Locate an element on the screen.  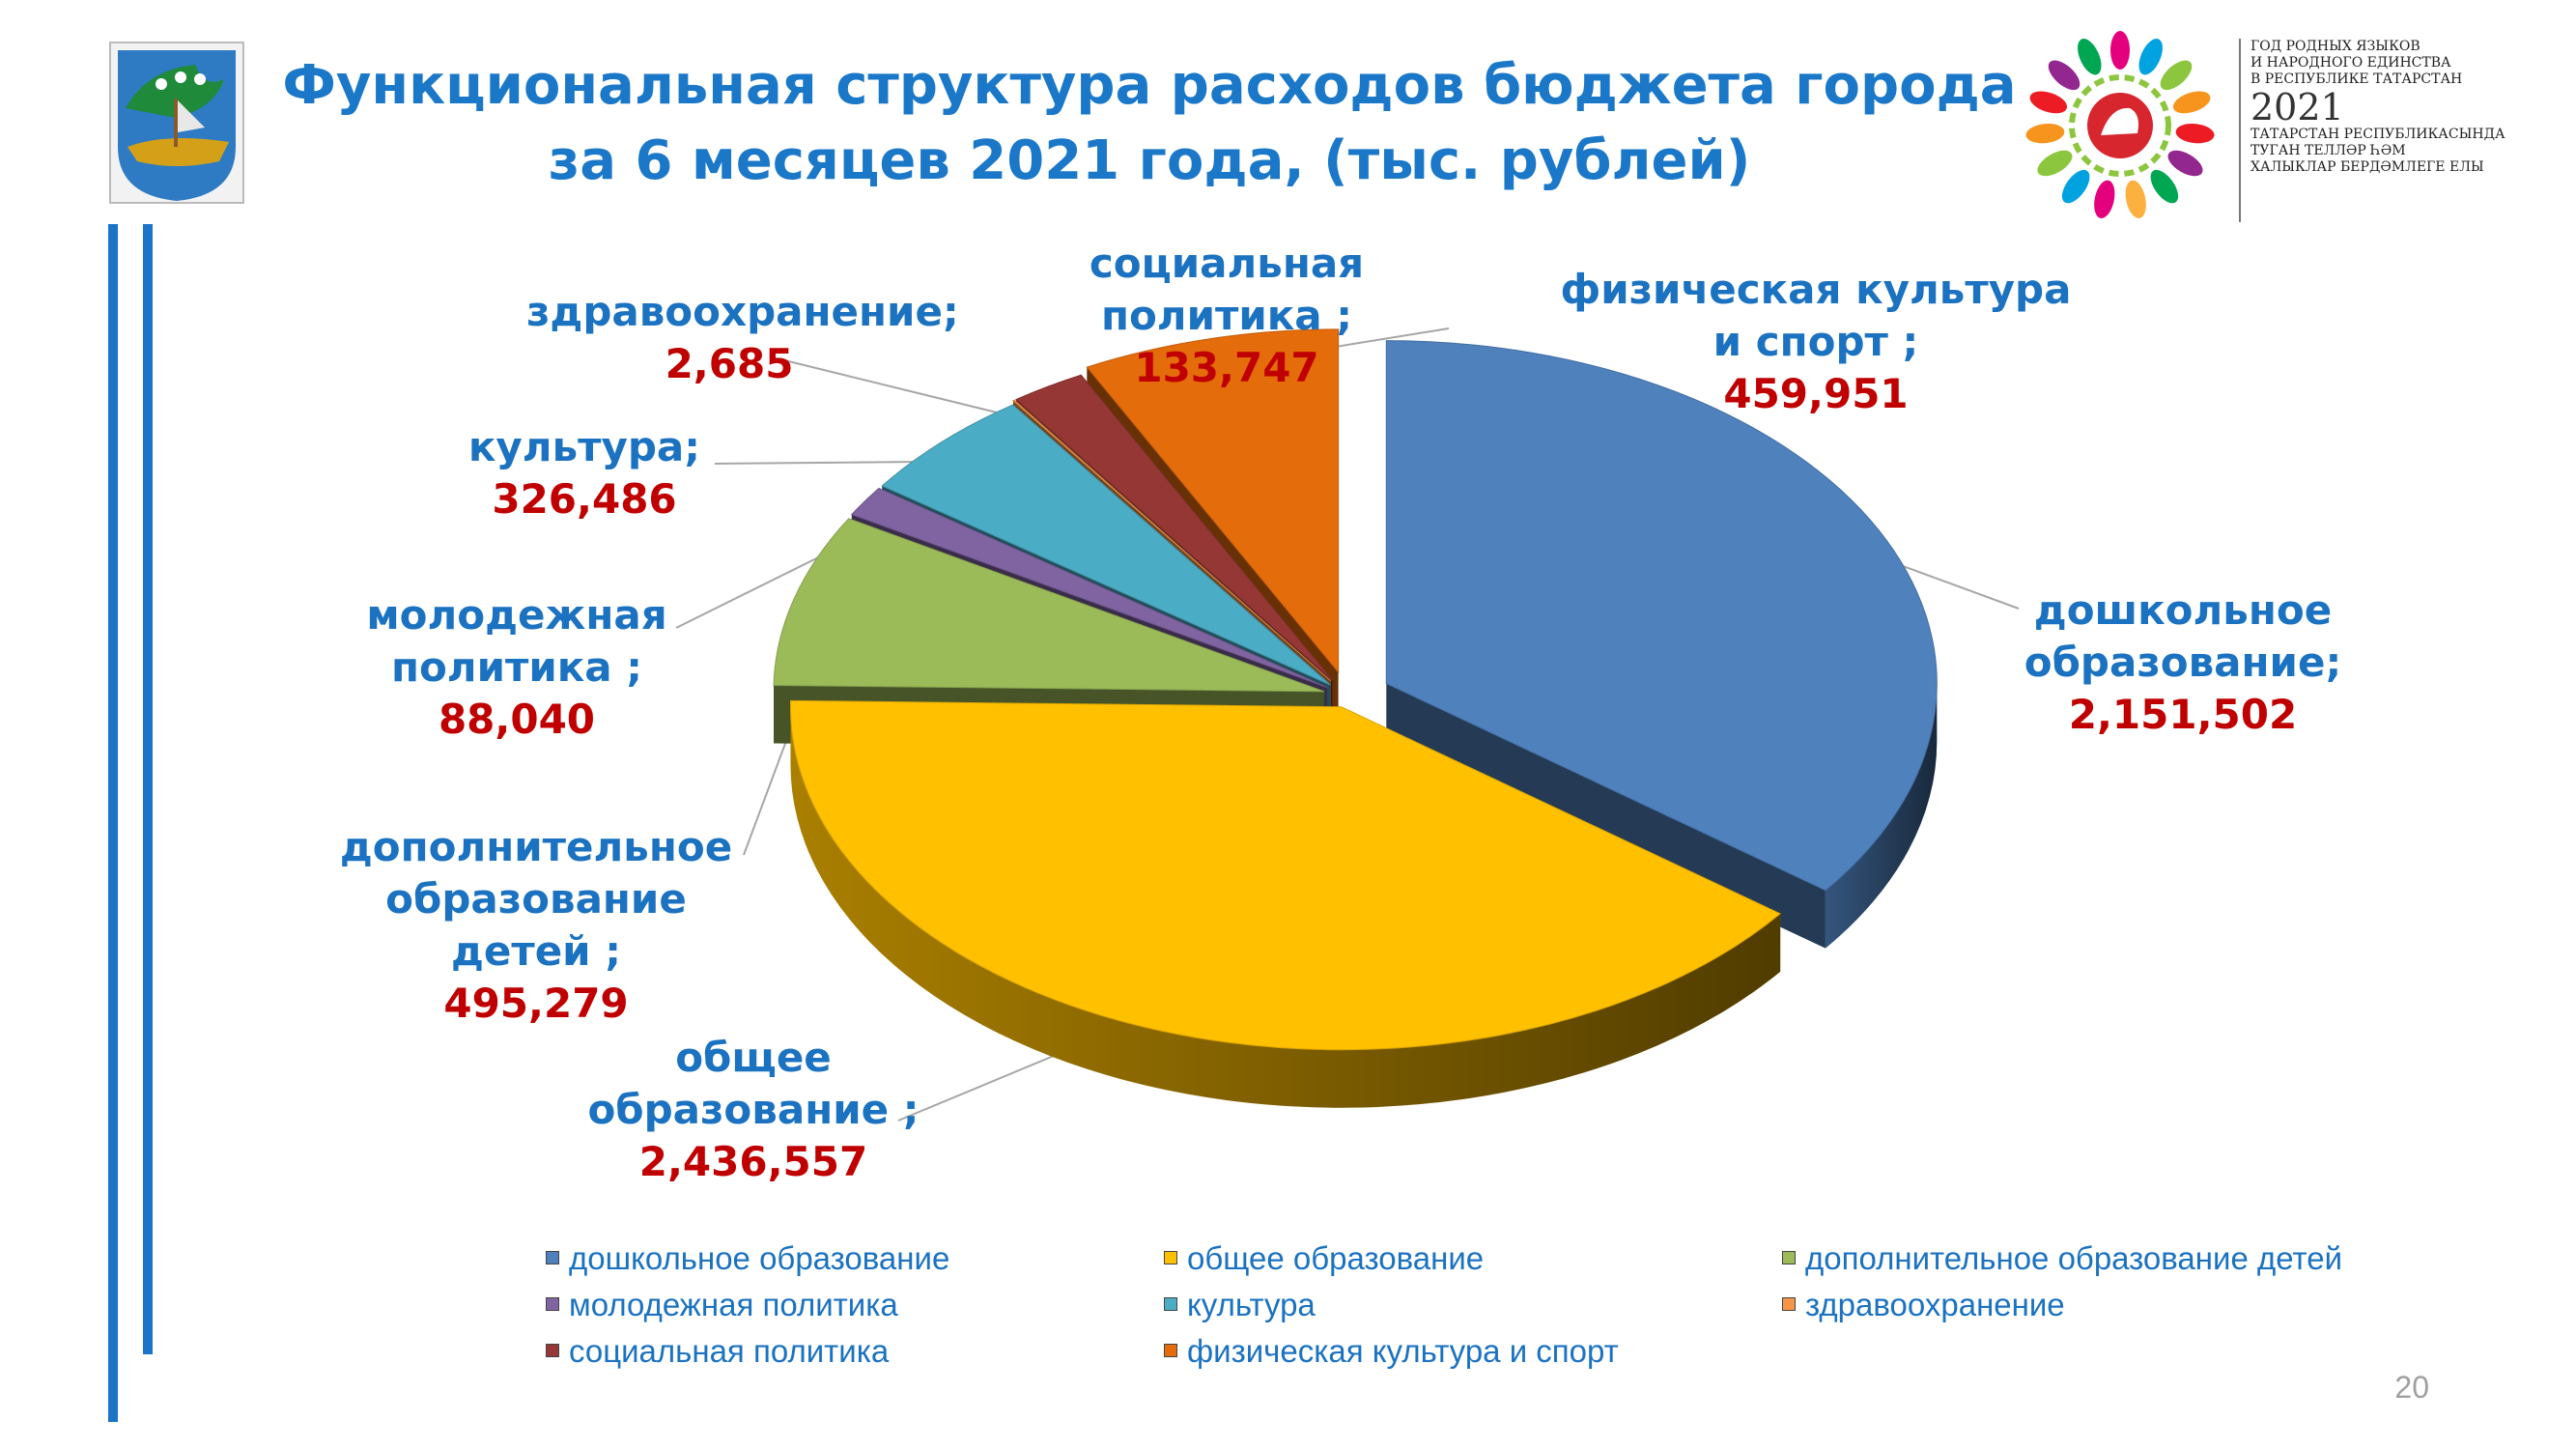
slice-top-culture is located at coordinates (1106, 545).